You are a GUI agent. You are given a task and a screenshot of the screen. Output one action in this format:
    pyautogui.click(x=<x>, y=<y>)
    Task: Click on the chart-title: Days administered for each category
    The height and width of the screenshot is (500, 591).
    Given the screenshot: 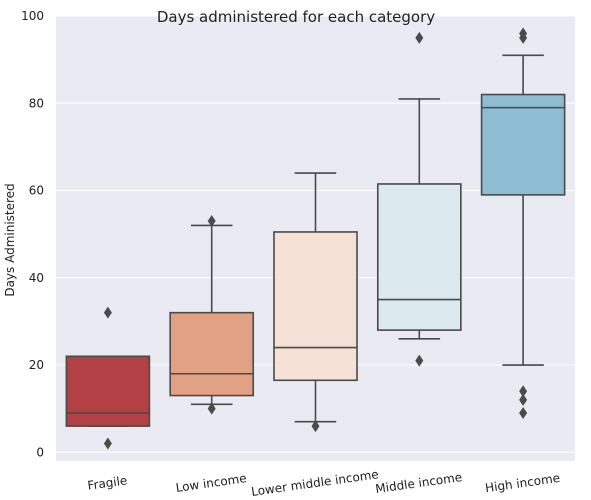 What is the action you would take?
    pyautogui.click(x=296, y=17)
    